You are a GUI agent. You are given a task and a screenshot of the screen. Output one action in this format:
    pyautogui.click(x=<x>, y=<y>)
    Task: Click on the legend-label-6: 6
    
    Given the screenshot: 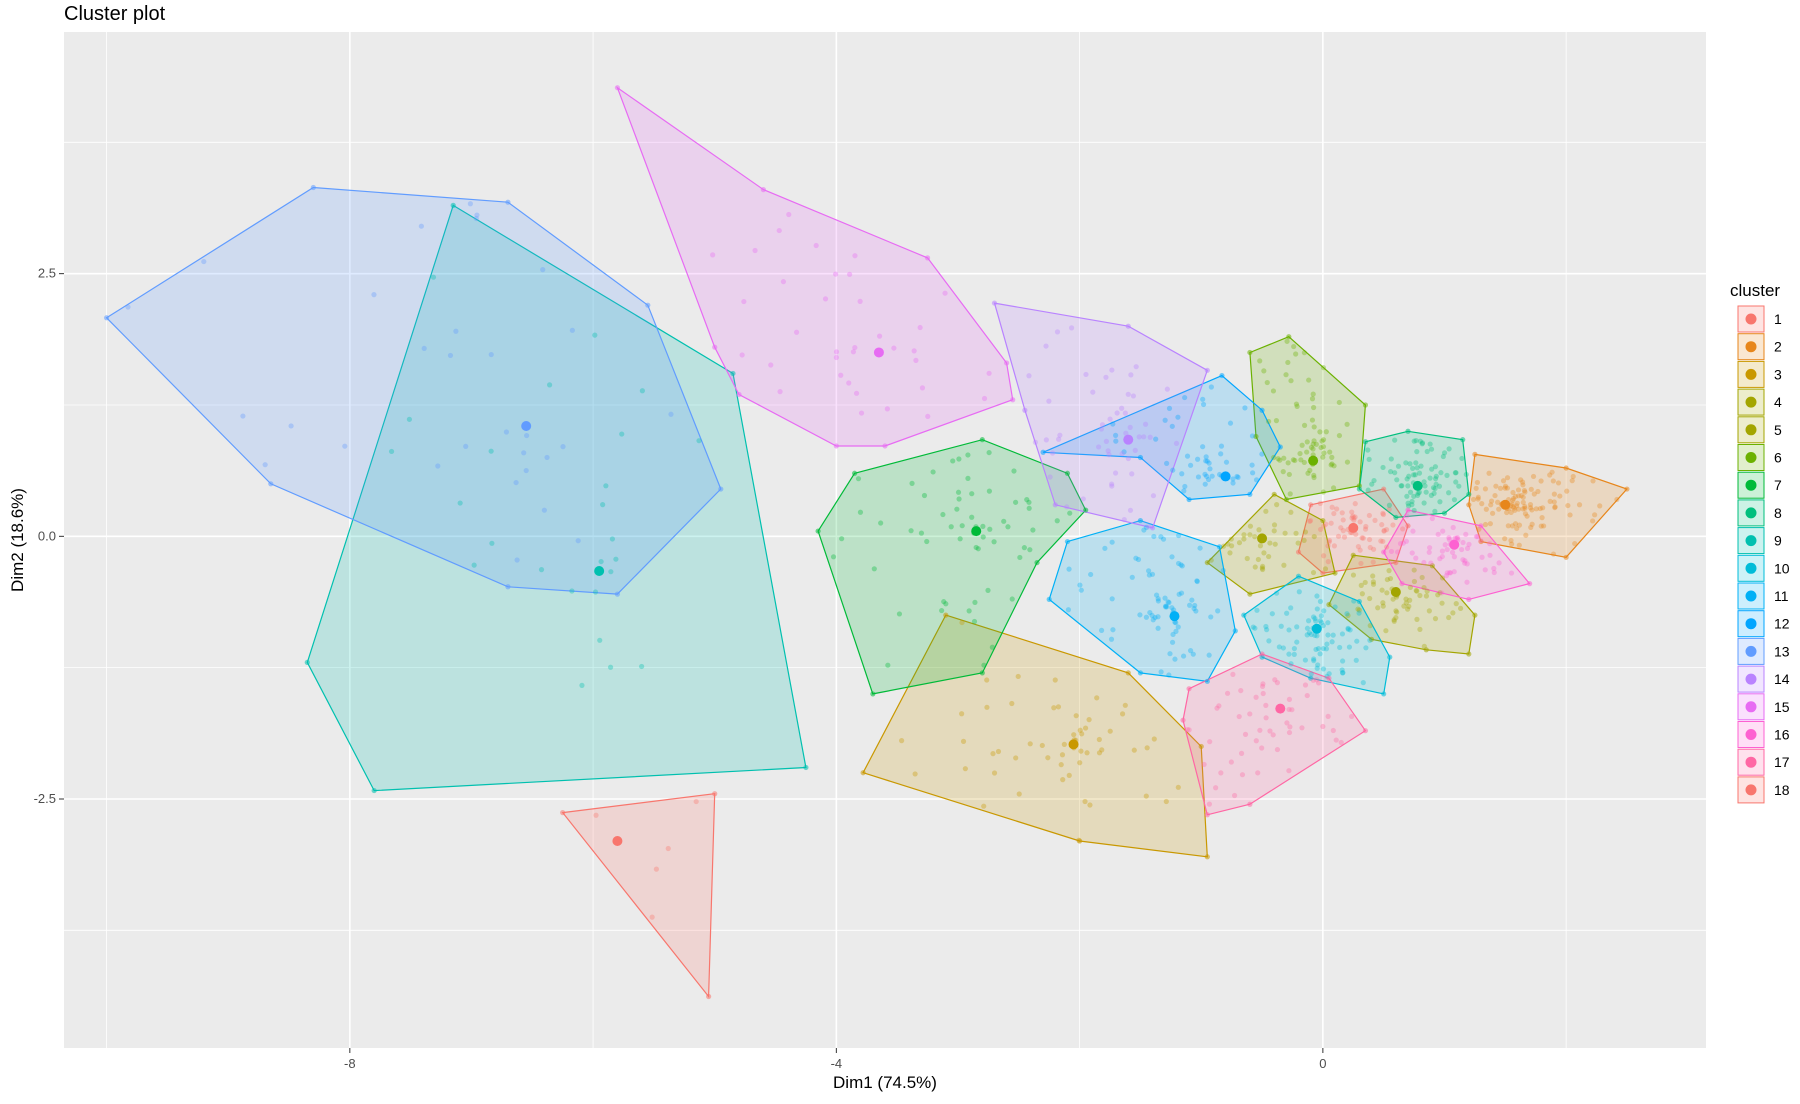 What is the action you would take?
    pyautogui.click(x=1778, y=458)
    